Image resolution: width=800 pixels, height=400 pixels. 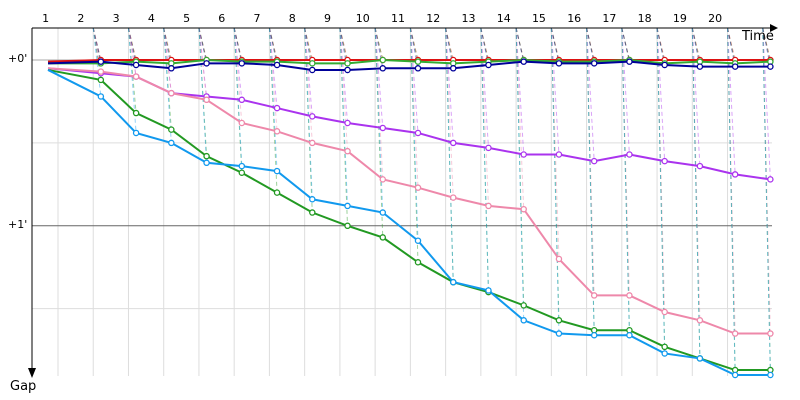 I want to click on y-axis-arrow, so click(x=32, y=373).